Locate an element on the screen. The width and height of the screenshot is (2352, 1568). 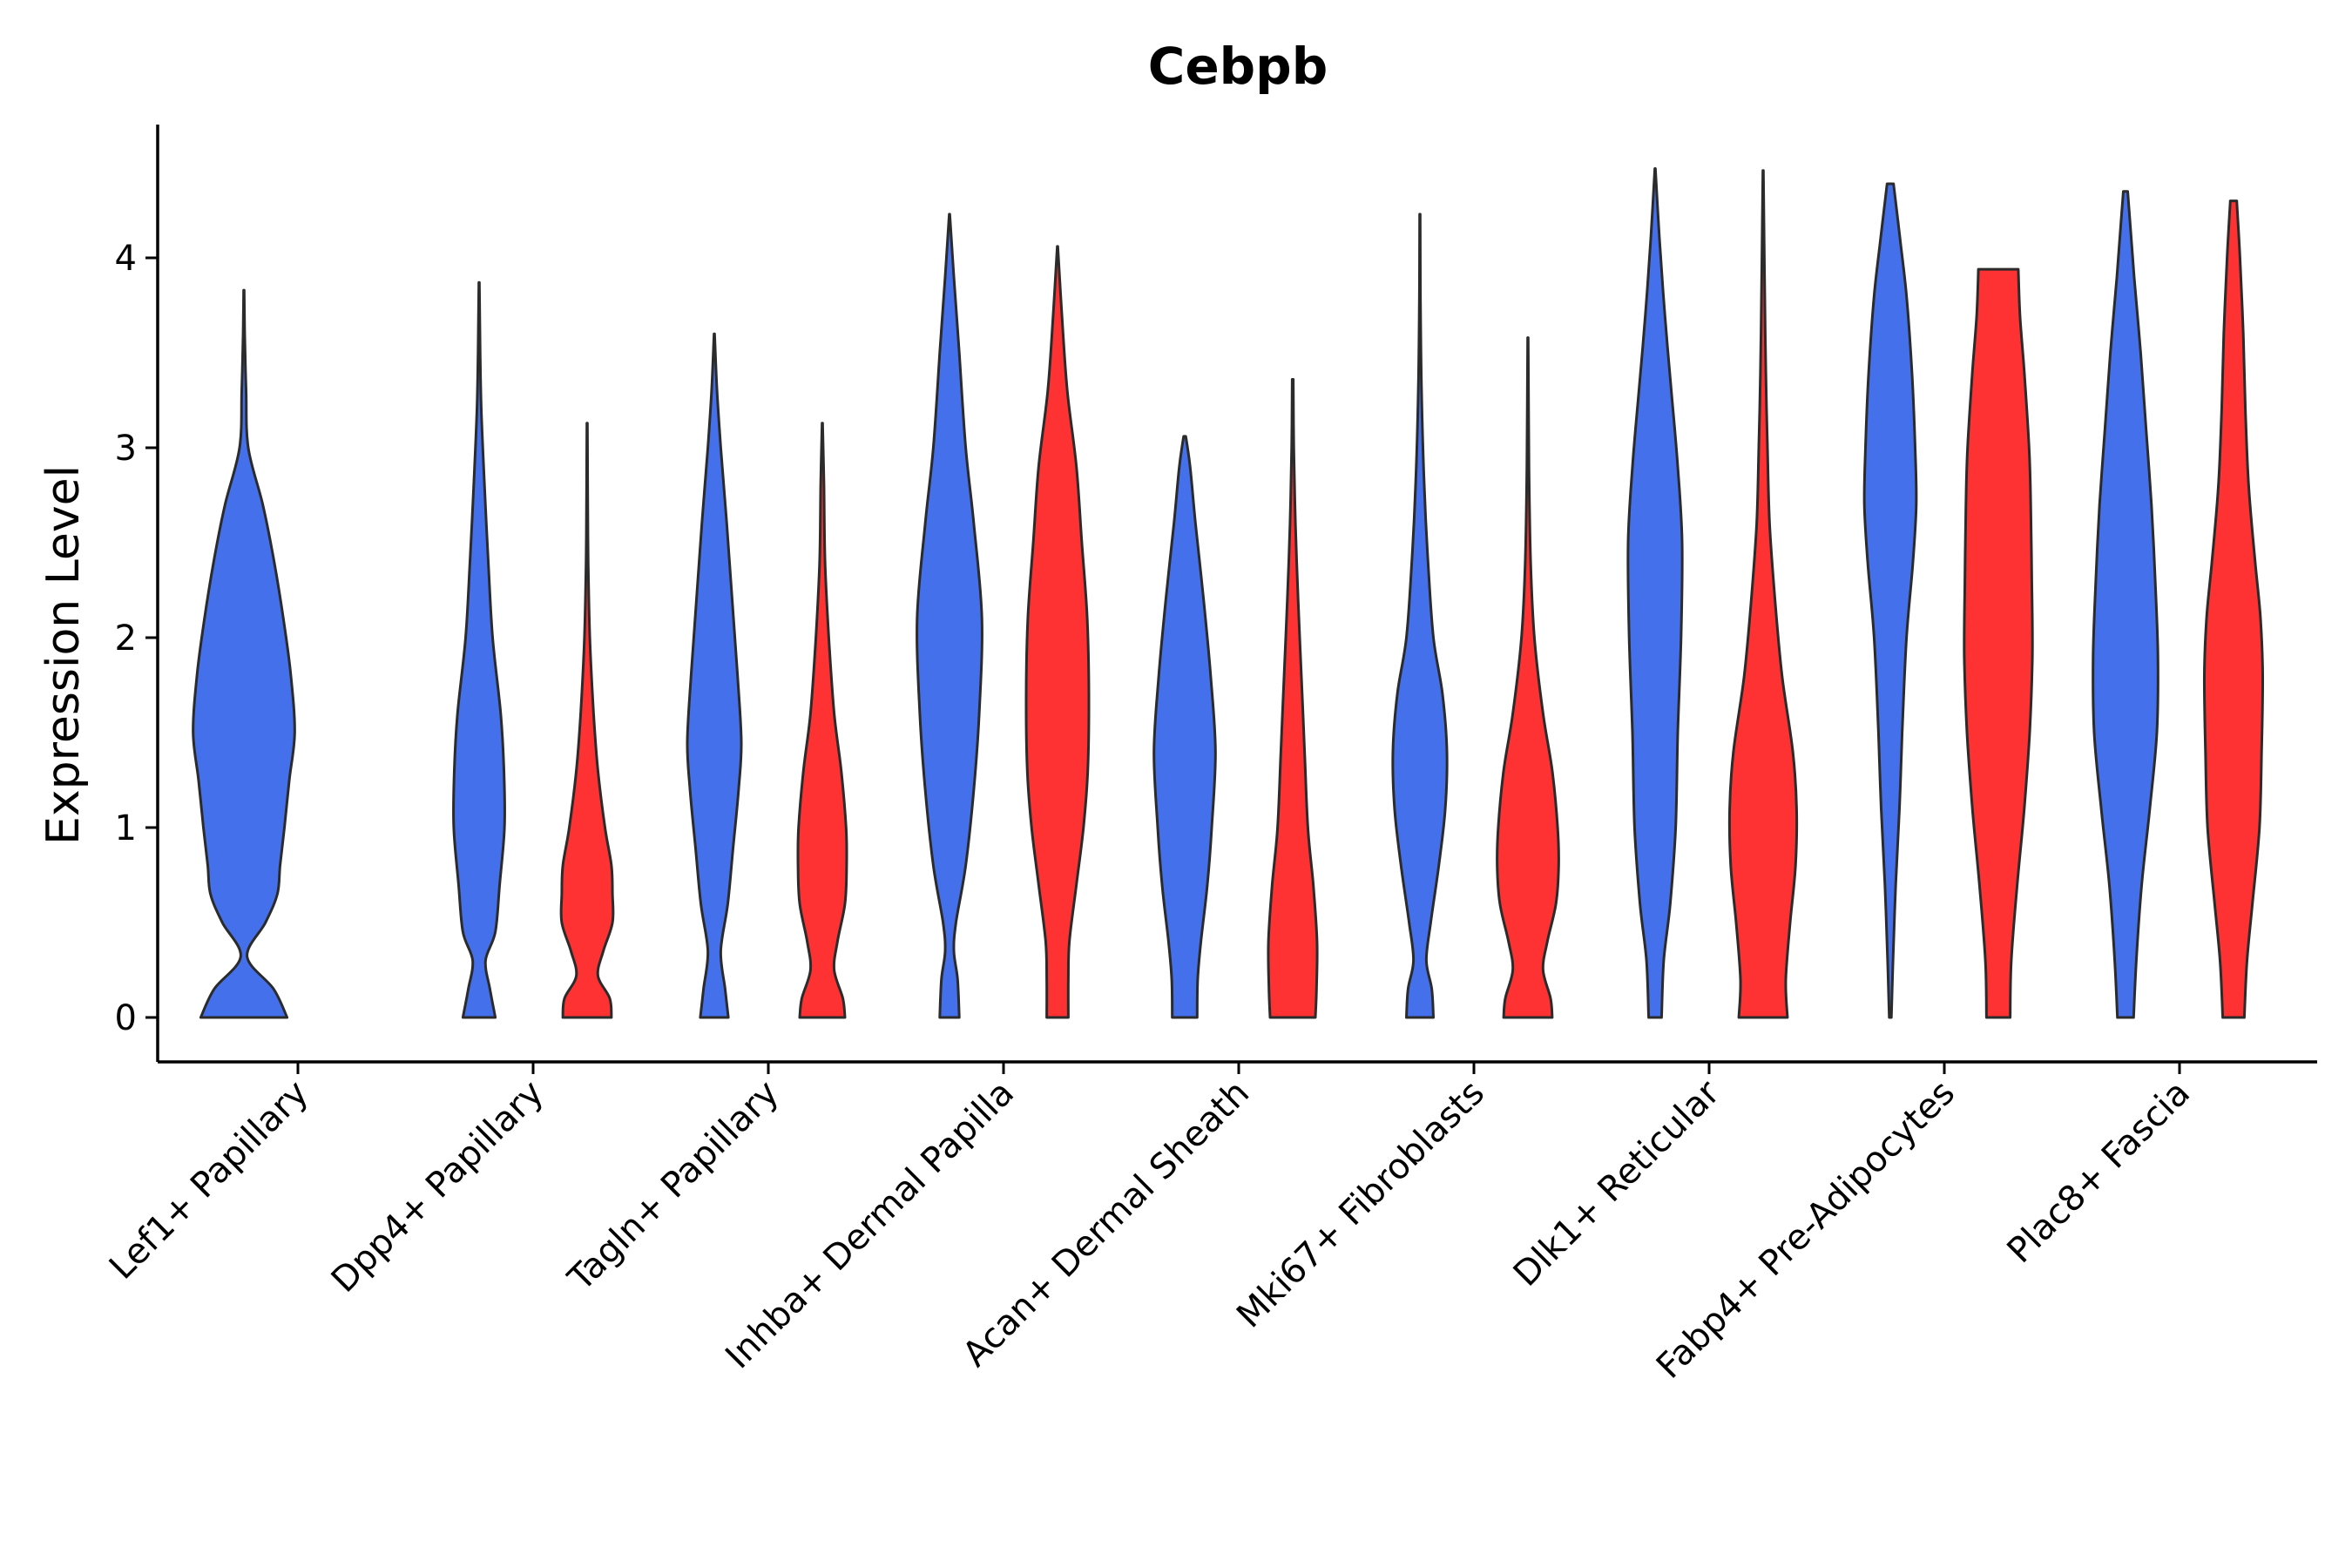
y-tick-label: 4 is located at coordinates (126, 259).